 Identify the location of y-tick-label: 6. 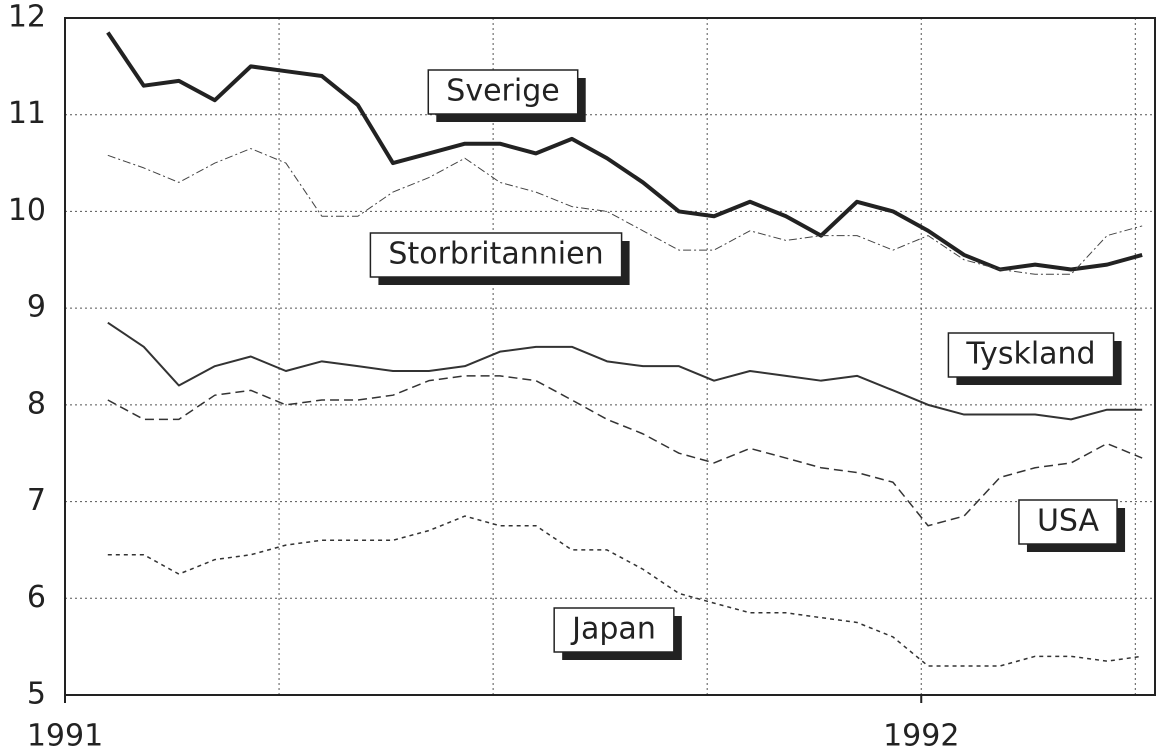
(36, 597).